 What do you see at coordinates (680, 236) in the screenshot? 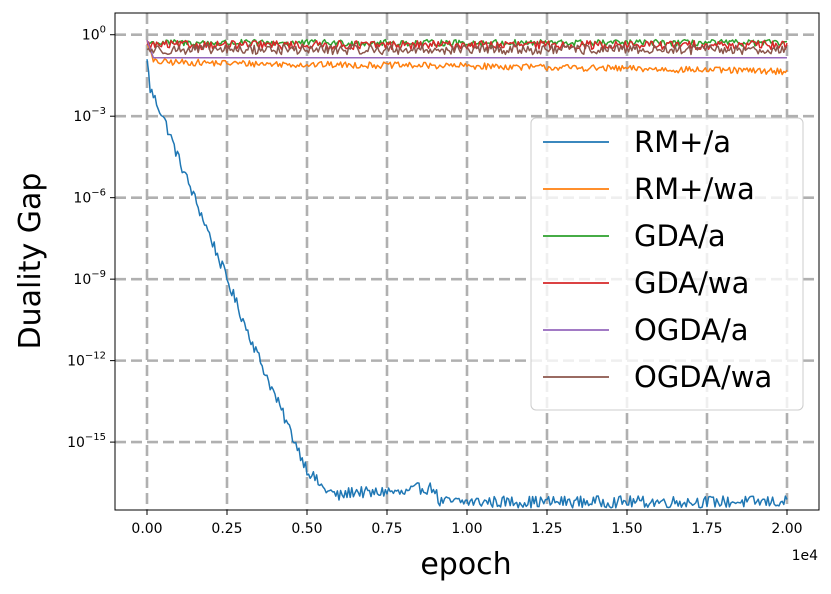
I see `legend-label: GDA/a` at bounding box center [680, 236].